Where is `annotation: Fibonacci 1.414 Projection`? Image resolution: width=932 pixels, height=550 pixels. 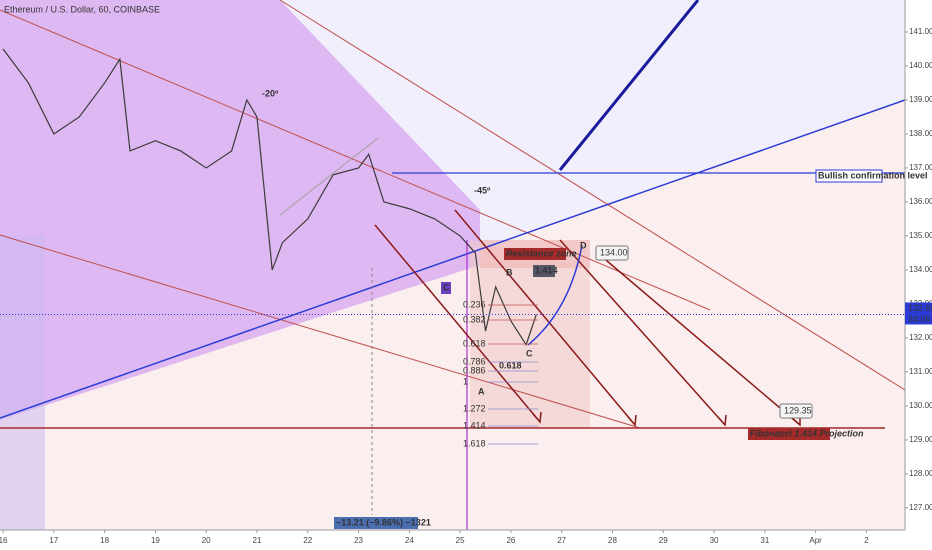
annotation: Fibonacci 1.414 Projection is located at coordinates (807, 433).